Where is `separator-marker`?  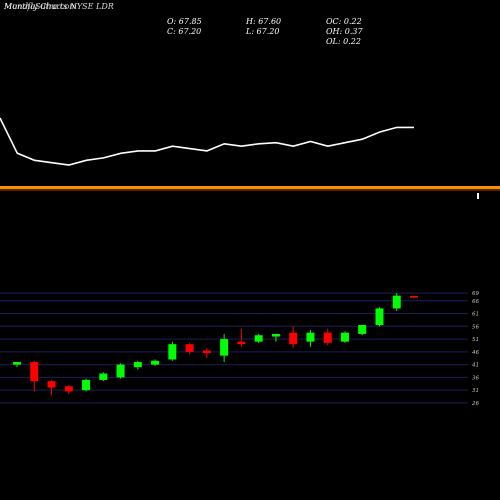
separator-marker is located at coordinates (478, 196).